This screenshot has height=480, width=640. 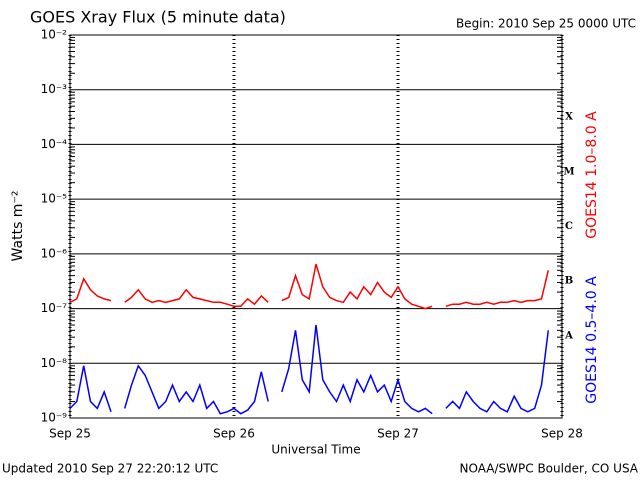 I want to click on x-axis-label: Universal Time, so click(x=315, y=450).